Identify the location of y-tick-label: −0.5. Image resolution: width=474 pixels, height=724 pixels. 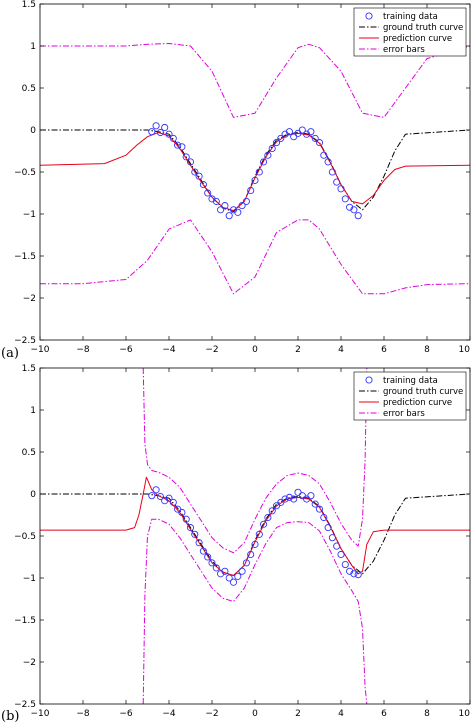
(25, 173).